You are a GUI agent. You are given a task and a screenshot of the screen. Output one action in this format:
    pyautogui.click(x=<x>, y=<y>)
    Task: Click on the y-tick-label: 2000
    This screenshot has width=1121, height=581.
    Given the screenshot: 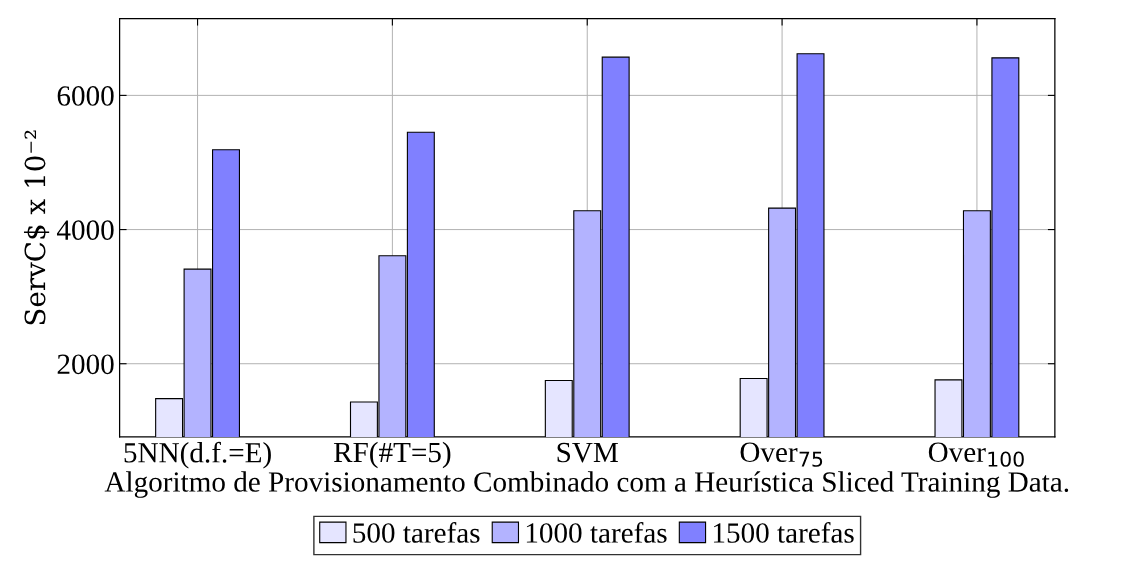 What is the action you would take?
    pyautogui.click(x=85, y=364)
    